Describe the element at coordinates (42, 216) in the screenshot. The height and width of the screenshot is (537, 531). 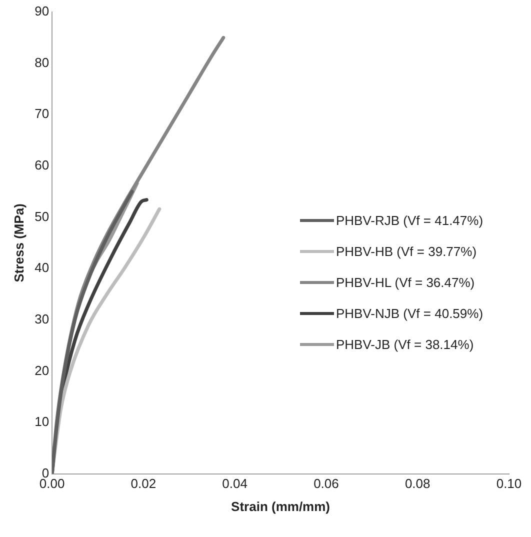
I see `y-tick-label: 50` at that location.